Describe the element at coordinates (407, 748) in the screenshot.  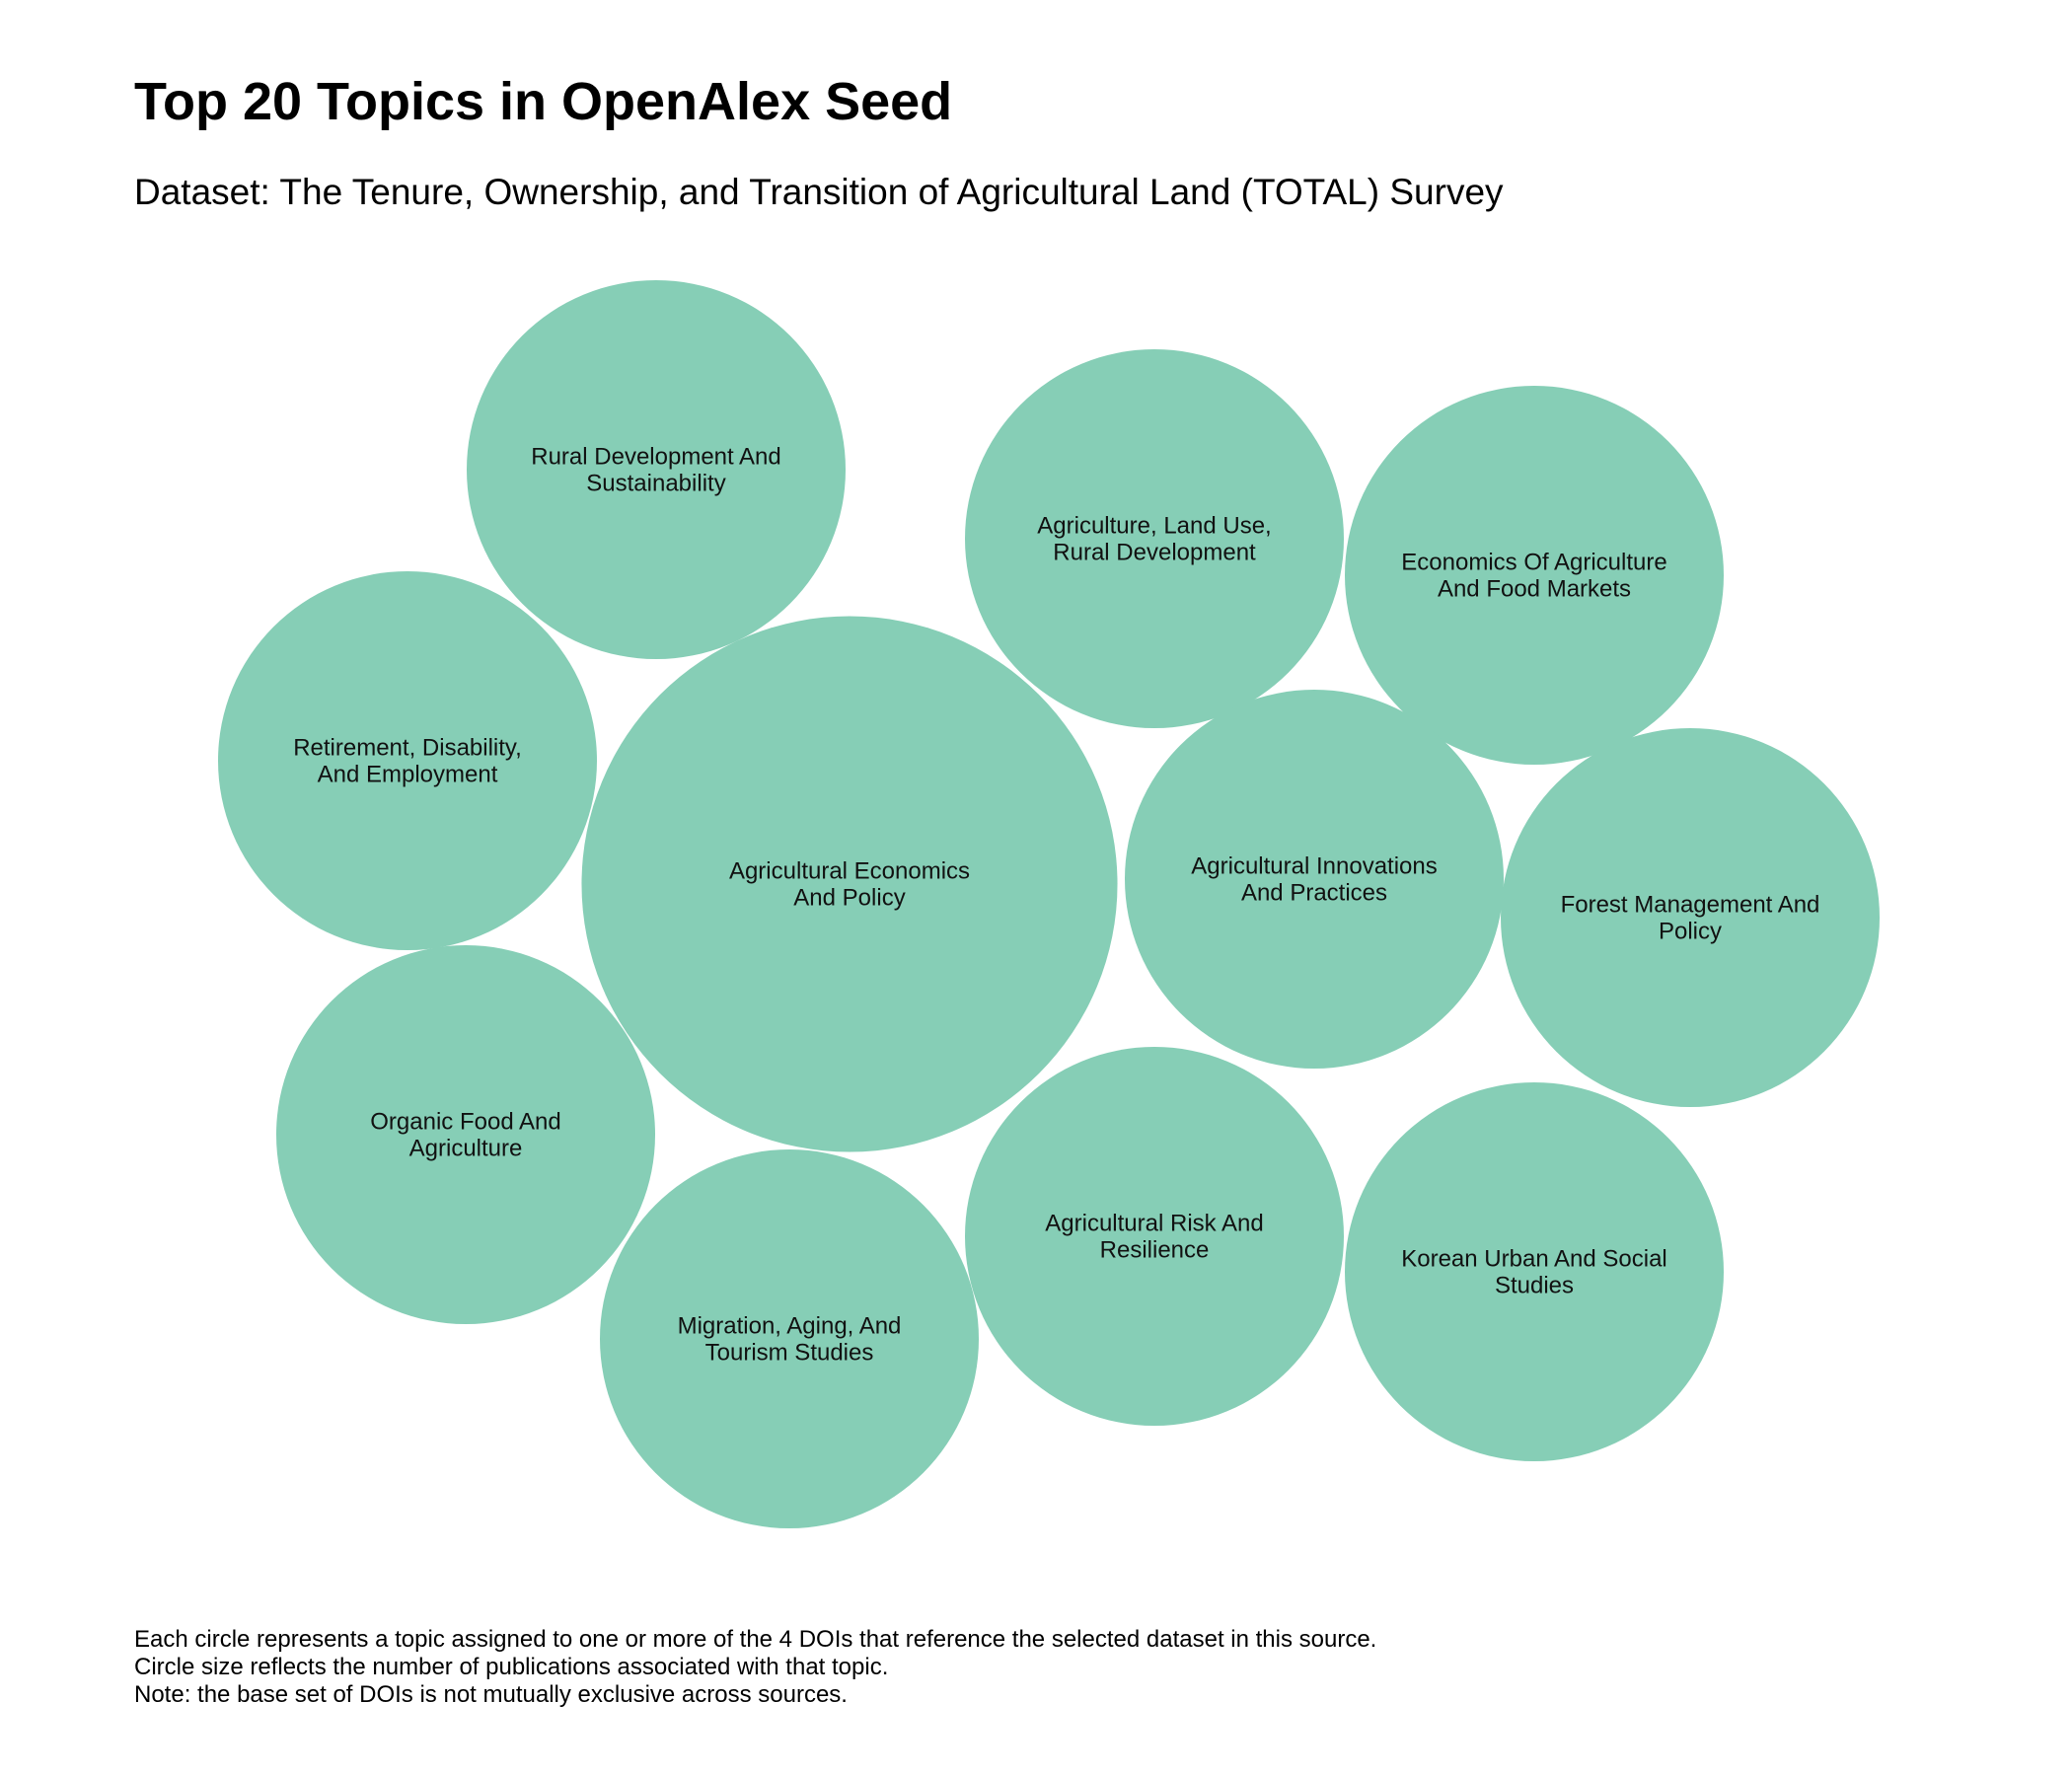
I see `topic-label: Retirement, Disability,` at that location.